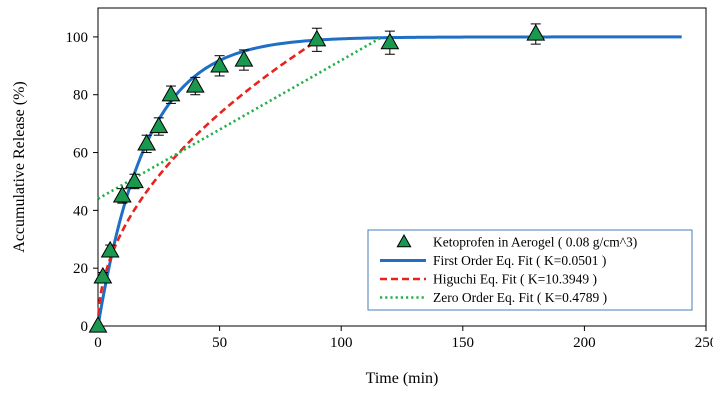 The height and width of the screenshot is (395, 713). Describe the element at coordinates (219, 343) in the screenshot. I see `x-tick-label: 50` at that location.